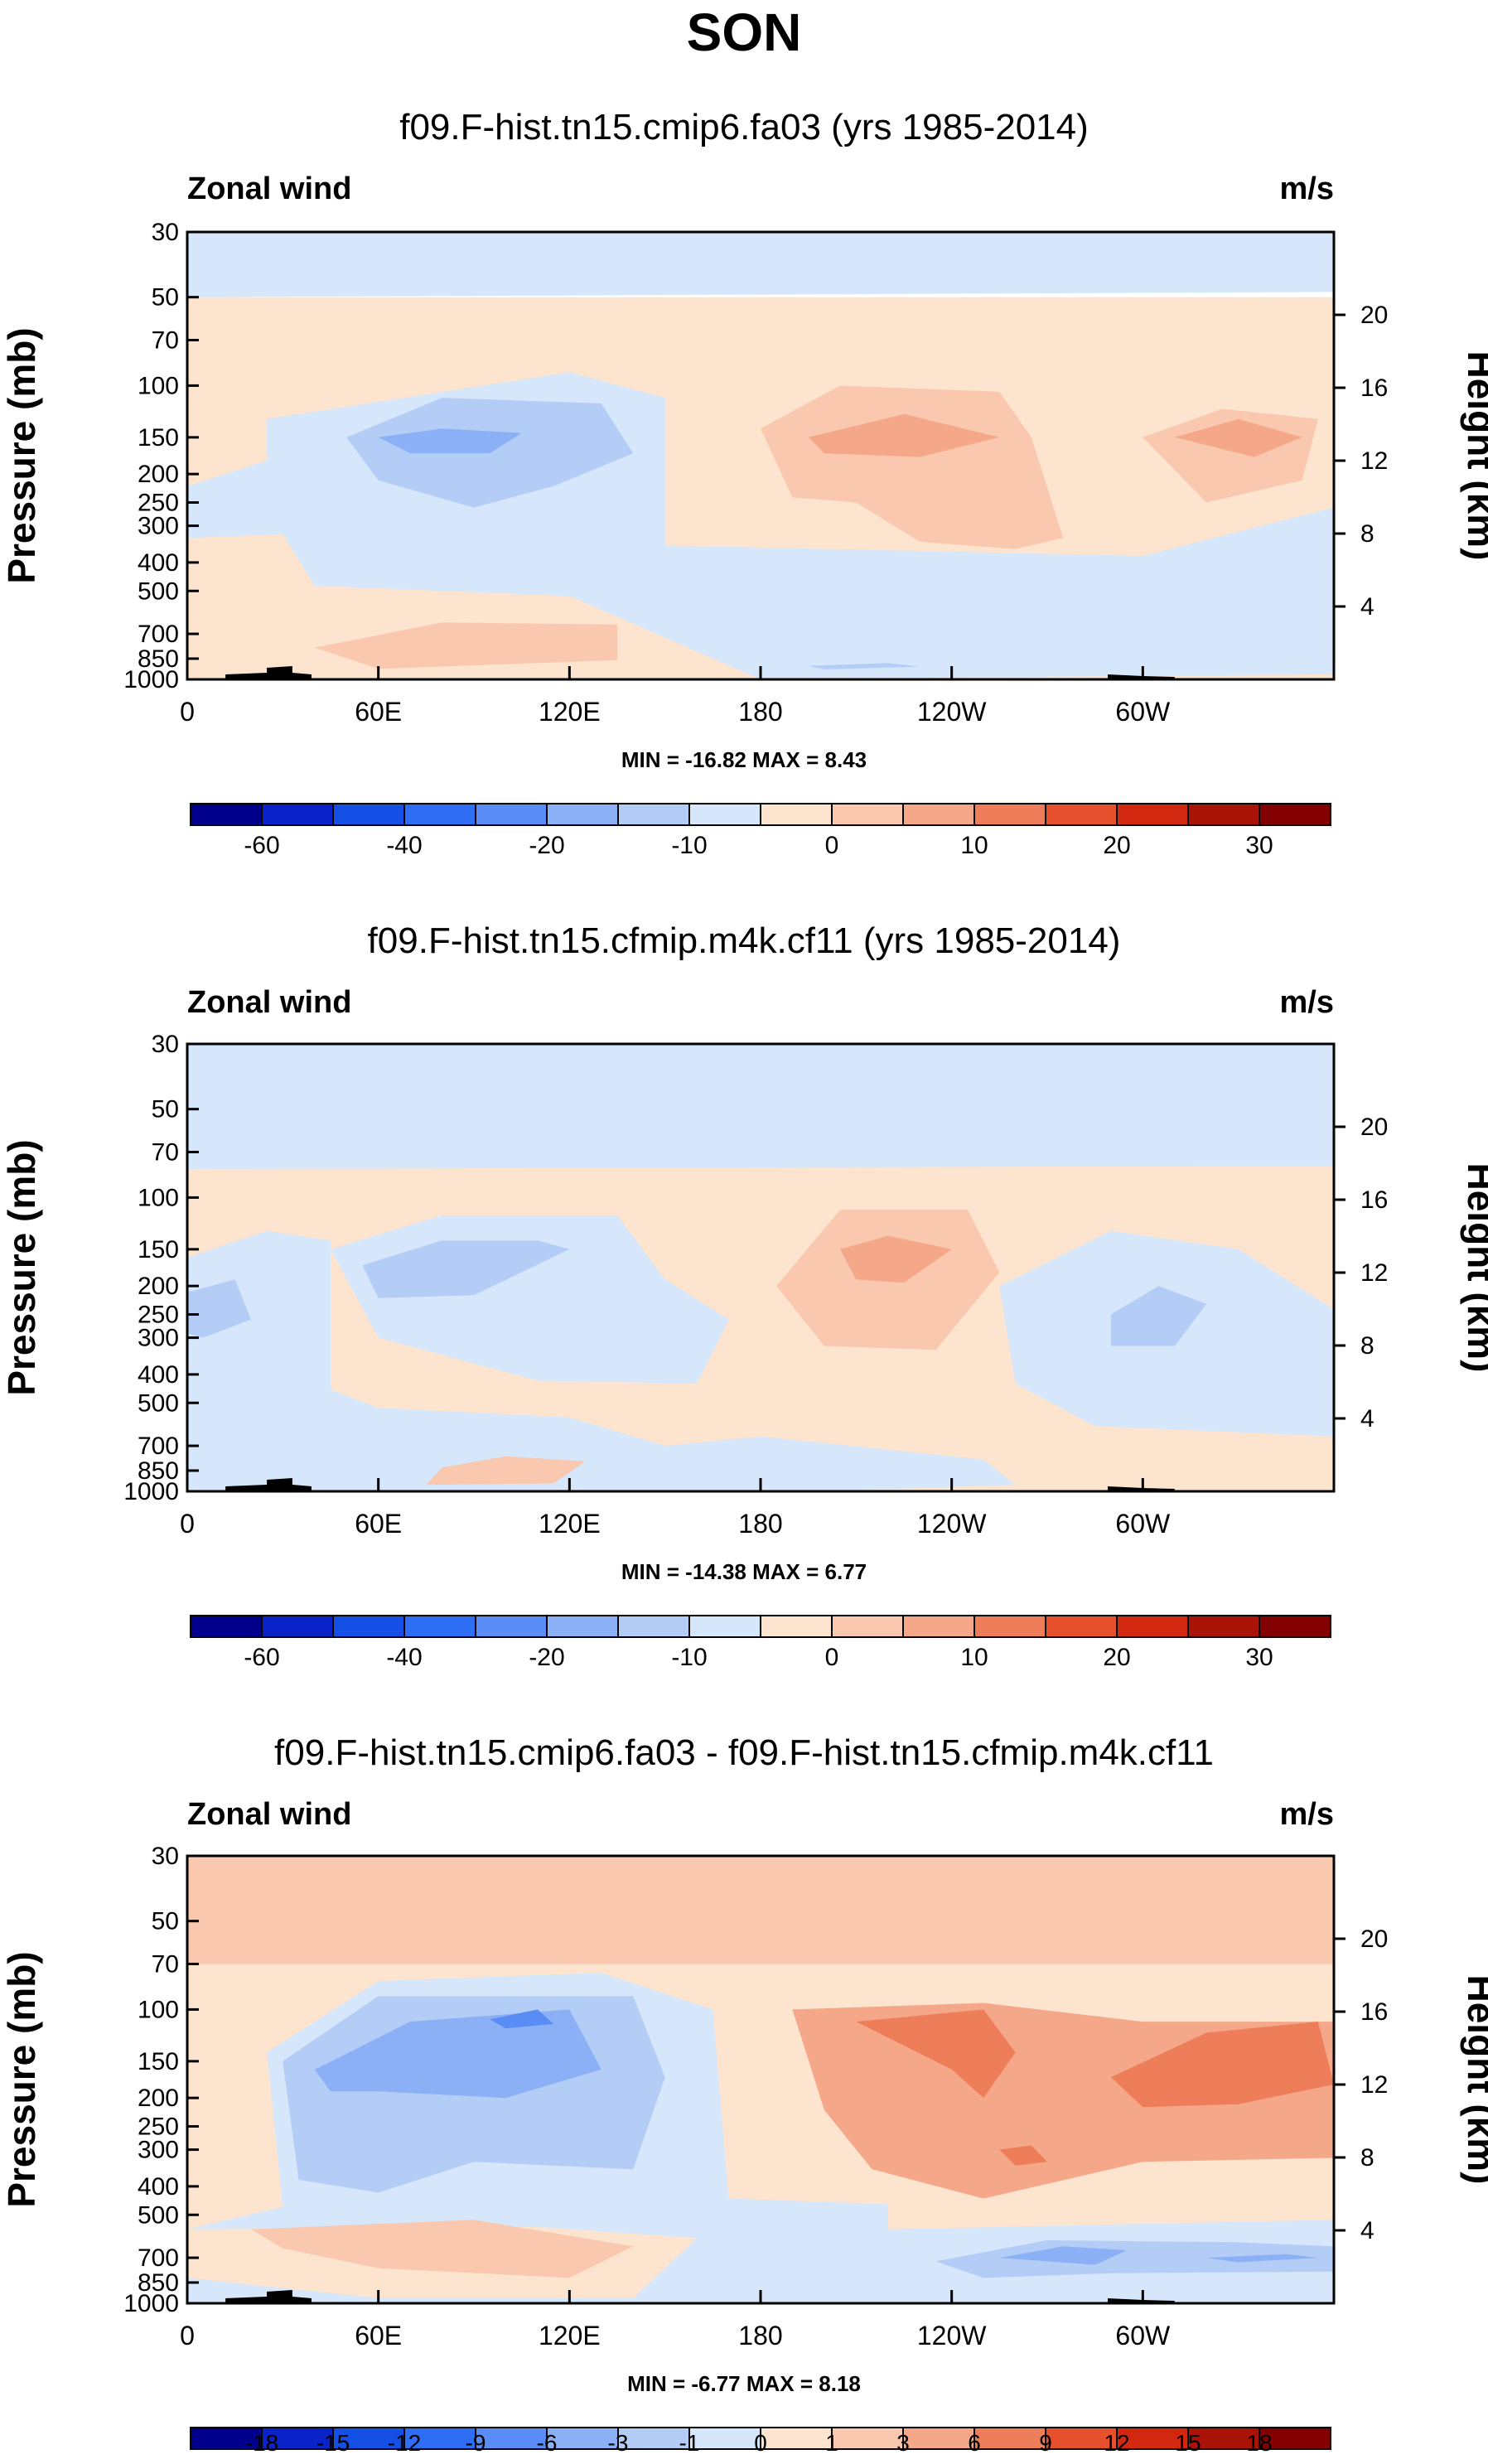  Describe the element at coordinates (158, 634) in the screenshot. I see `y-tick-label: 700` at that location.